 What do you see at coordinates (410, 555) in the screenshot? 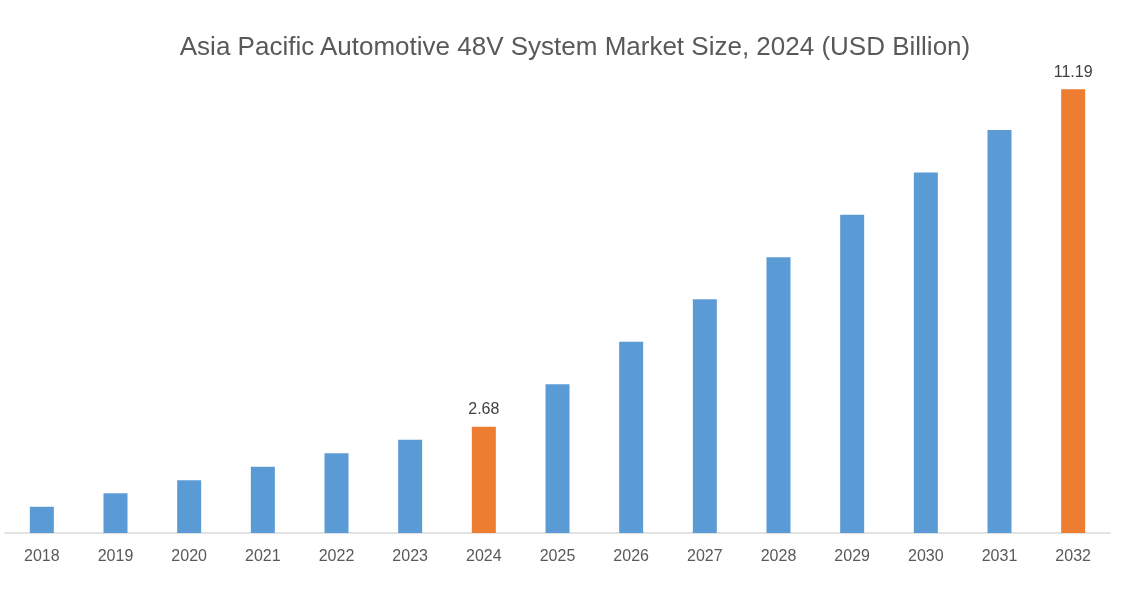
I see `x-tick-label: 2023` at bounding box center [410, 555].